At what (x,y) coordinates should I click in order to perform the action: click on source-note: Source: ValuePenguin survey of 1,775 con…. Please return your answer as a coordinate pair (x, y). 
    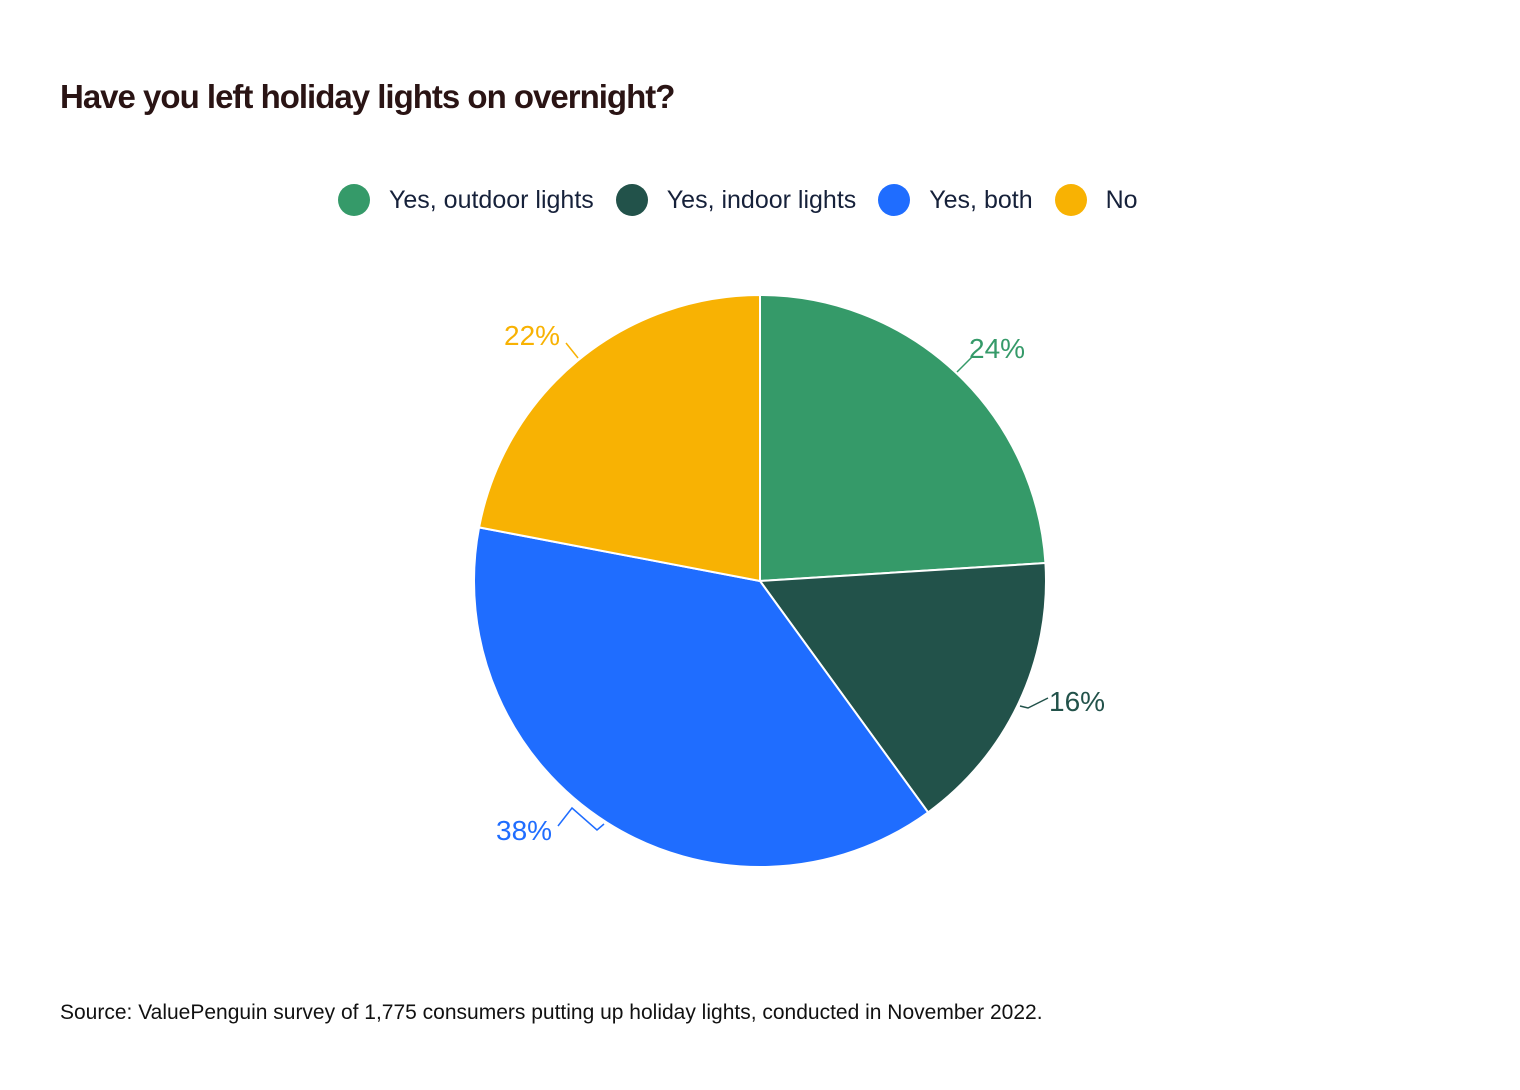
    Looking at the image, I should click on (551, 1012).